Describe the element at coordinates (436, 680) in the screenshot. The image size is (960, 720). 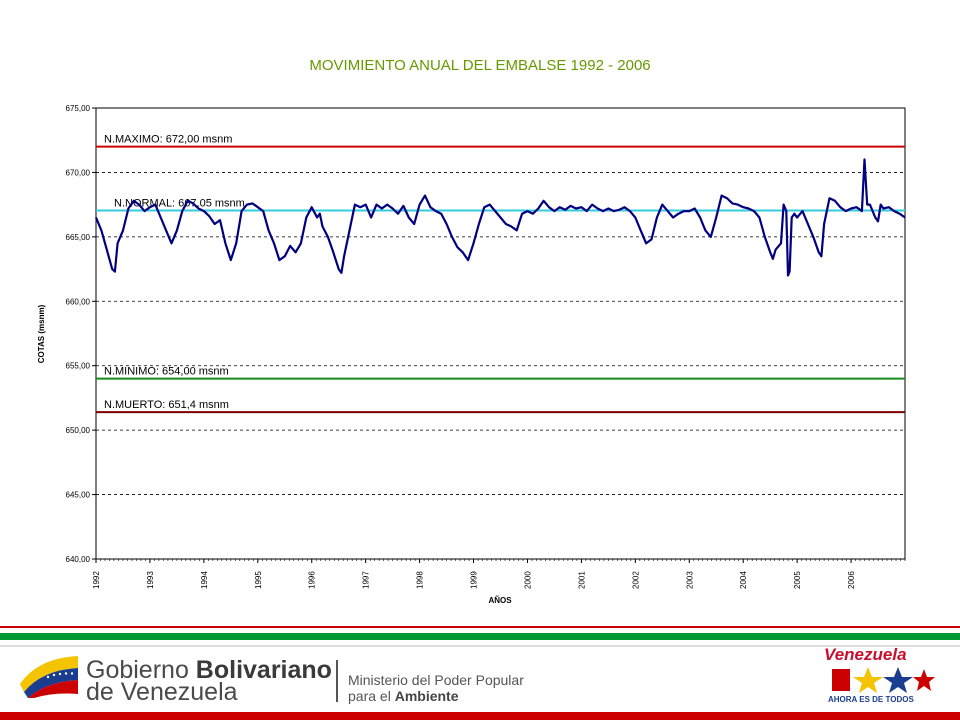
I see `ministry-line1: Ministerio del Poder Popular` at that location.